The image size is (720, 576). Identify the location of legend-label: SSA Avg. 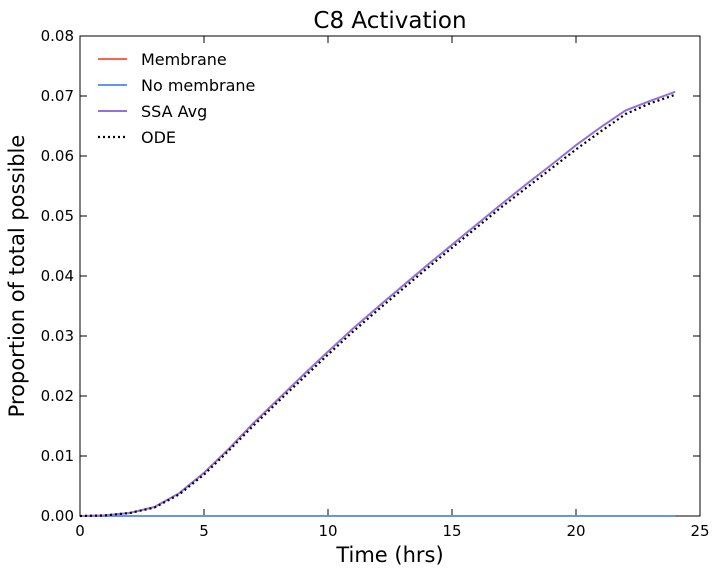
(174, 111).